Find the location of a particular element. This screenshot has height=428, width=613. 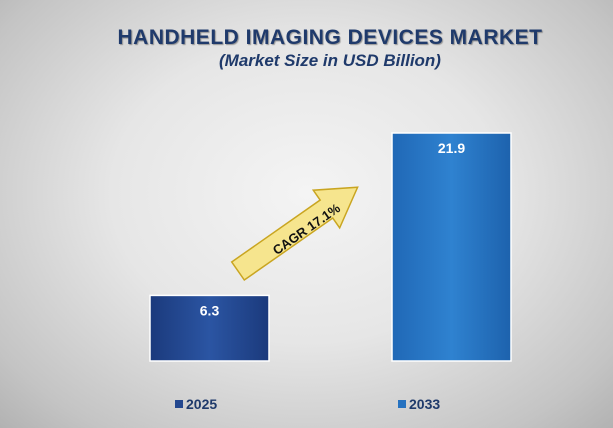

bar-2033 is located at coordinates (451, 247).